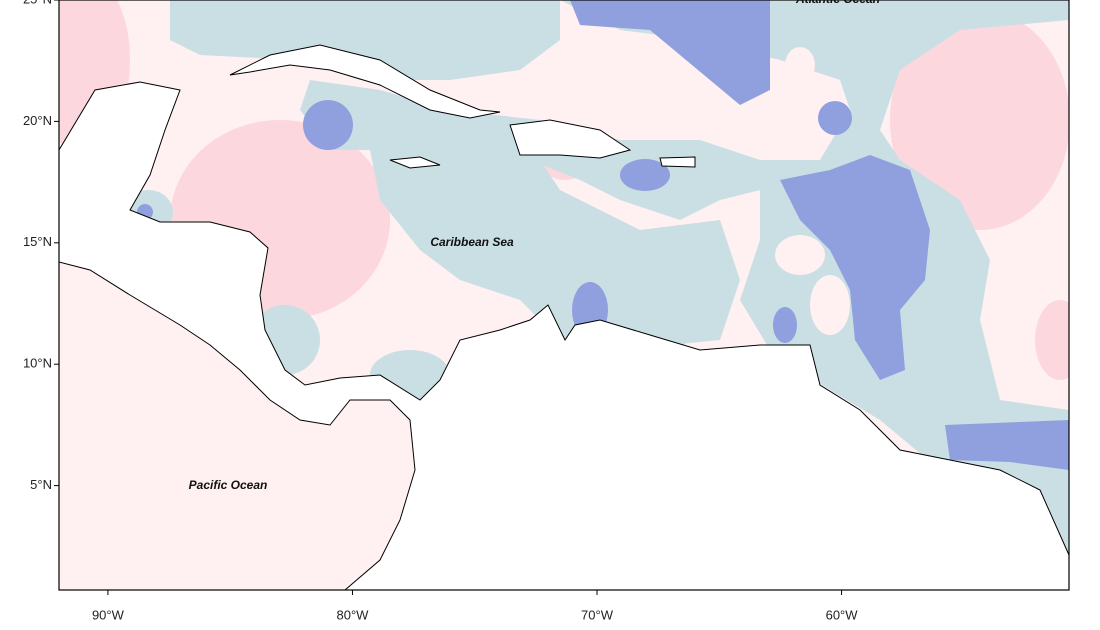 This screenshot has width=1100, height=630. What do you see at coordinates (597, 614) in the screenshot?
I see `x-tick-label: 70°W` at bounding box center [597, 614].